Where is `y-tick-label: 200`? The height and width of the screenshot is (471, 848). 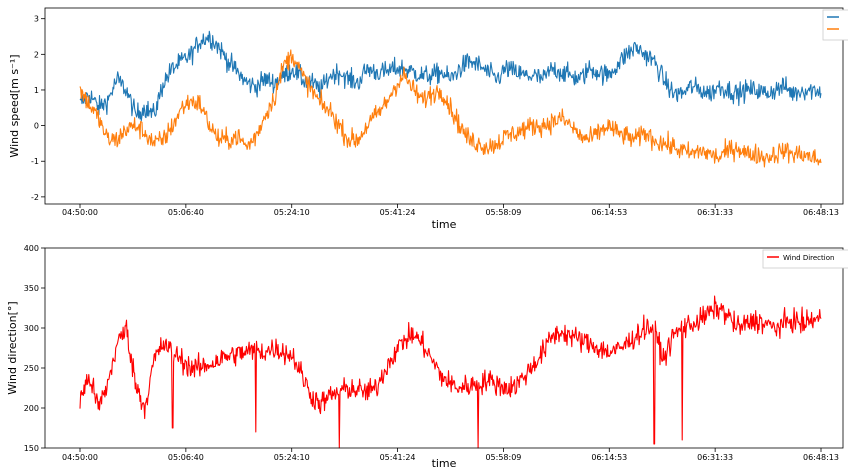 y-tick-label: 200 is located at coordinates (31, 408).